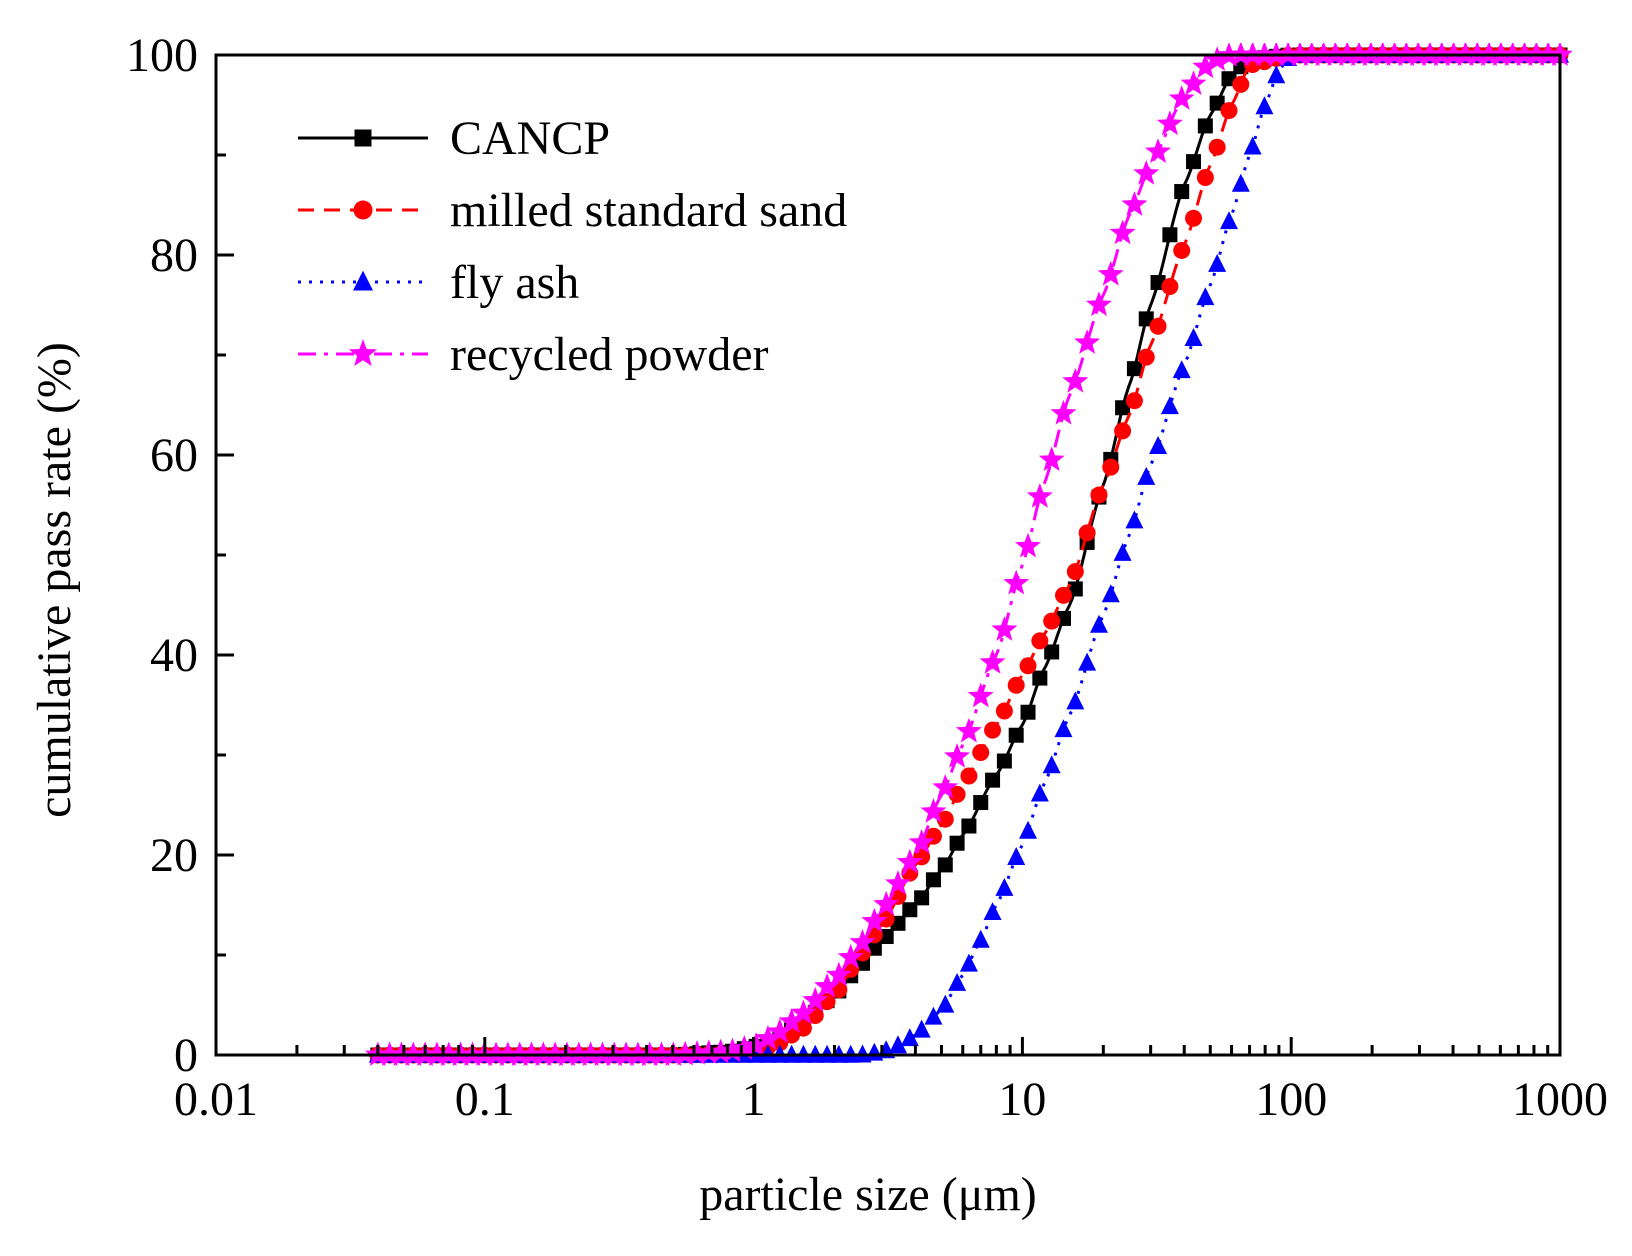 Image resolution: width=1632 pixels, height=1256 pixels. What do you see at coordinates (514, 282) in the screenshot?
I see `legend-label: fly ash` at bounding box center [514, 282].